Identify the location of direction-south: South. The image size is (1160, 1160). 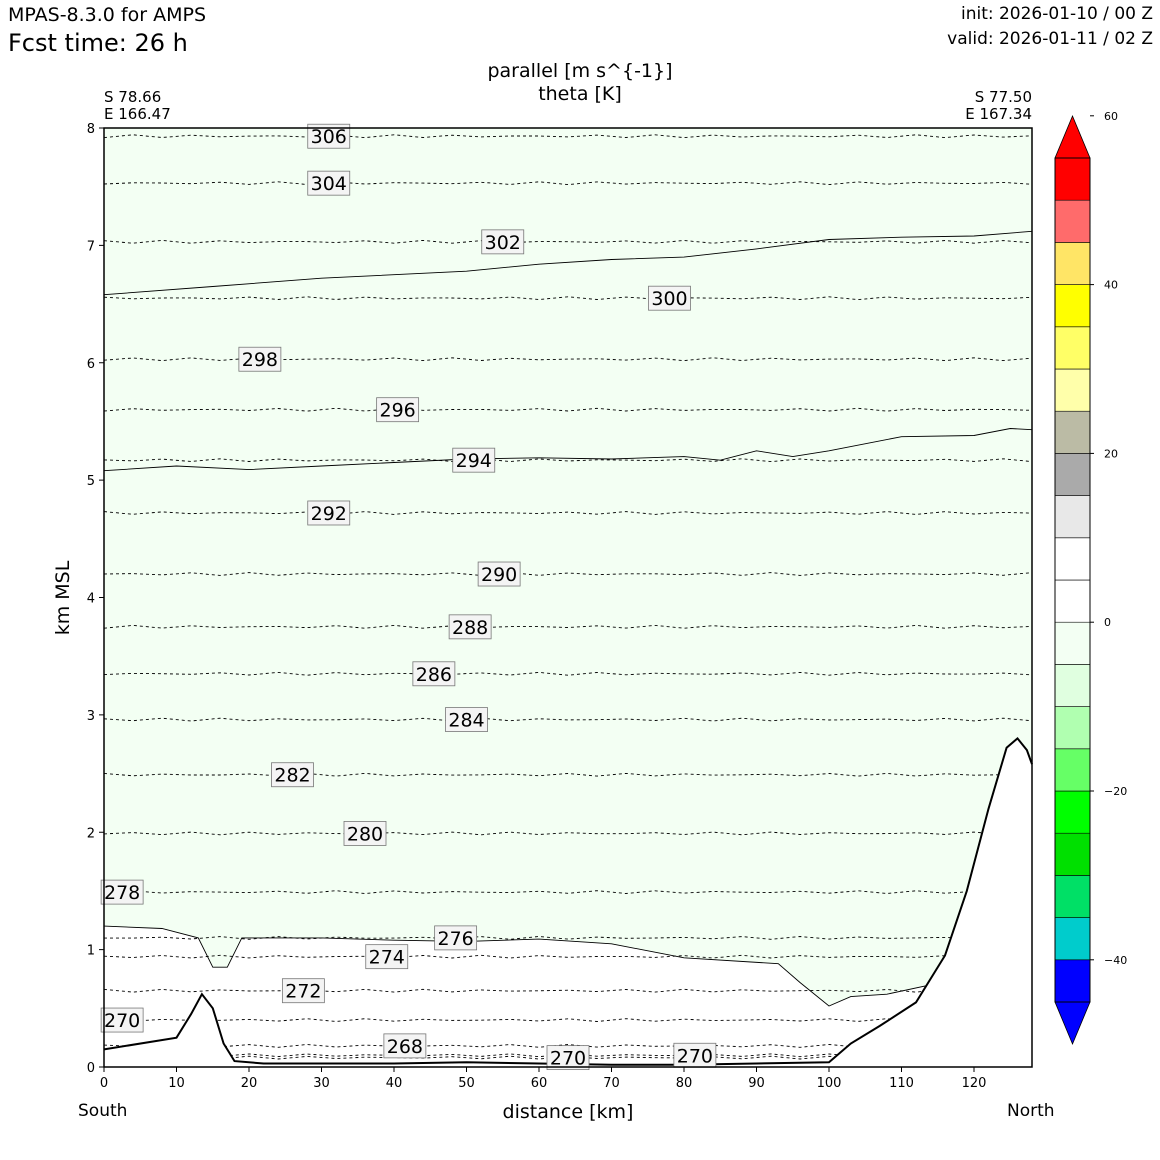
(103, 1111).